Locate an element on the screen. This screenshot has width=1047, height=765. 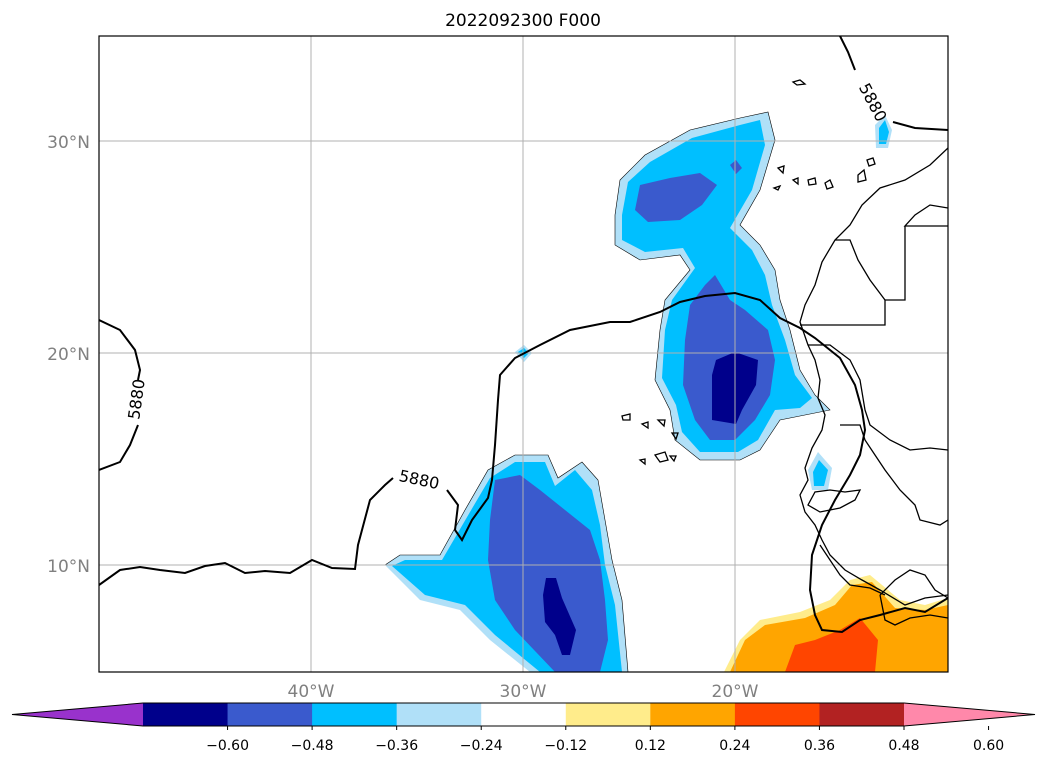
colorbar-tick-label: −0.12 is located at coordinates (565, 746).